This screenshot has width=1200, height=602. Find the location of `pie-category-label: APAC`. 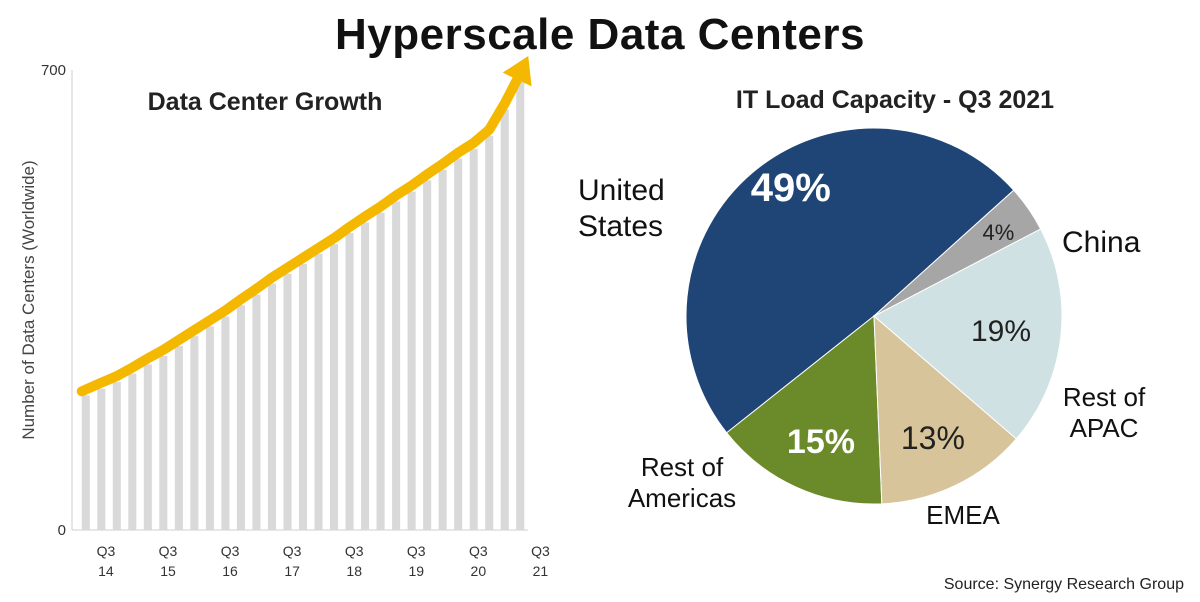

pie-category-label: APAC is located at coordinates (1104, 428).